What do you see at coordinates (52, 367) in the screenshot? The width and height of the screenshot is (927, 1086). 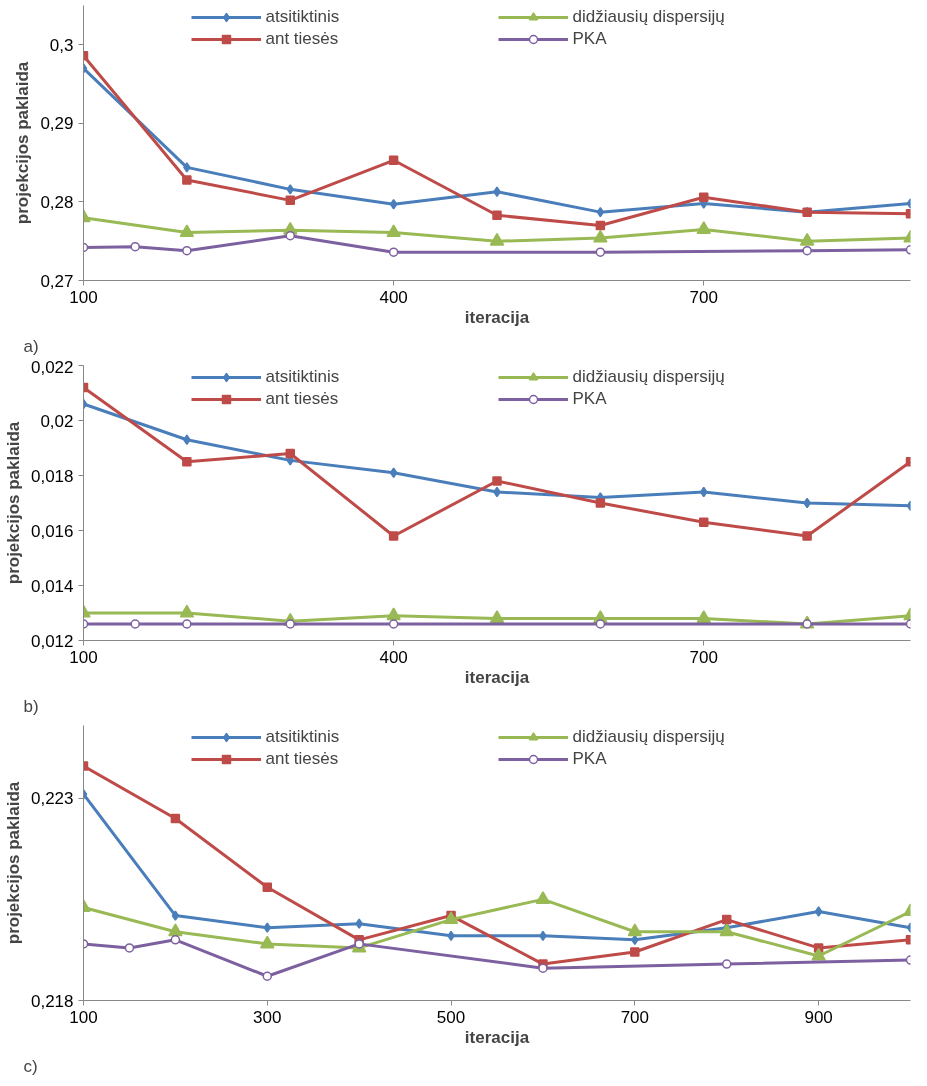 I see `y-tick-label: 0,022` at bounding box center [52, 367].